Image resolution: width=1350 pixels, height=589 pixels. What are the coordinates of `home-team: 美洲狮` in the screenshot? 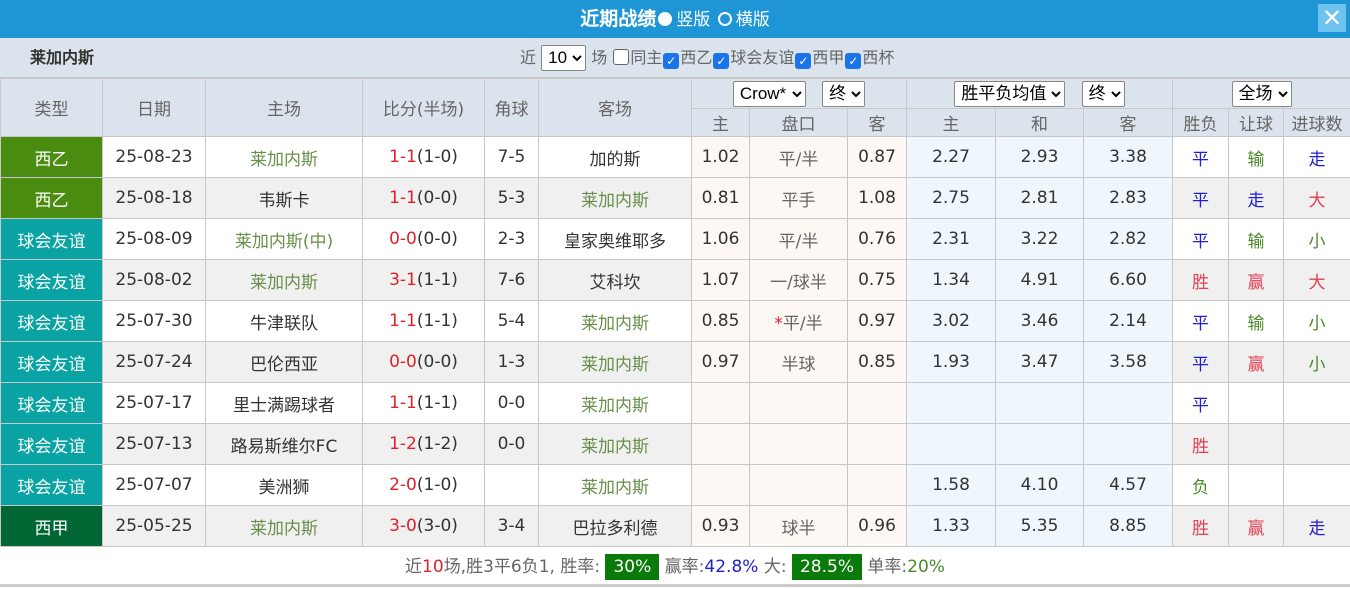 It's located at (284, 485).